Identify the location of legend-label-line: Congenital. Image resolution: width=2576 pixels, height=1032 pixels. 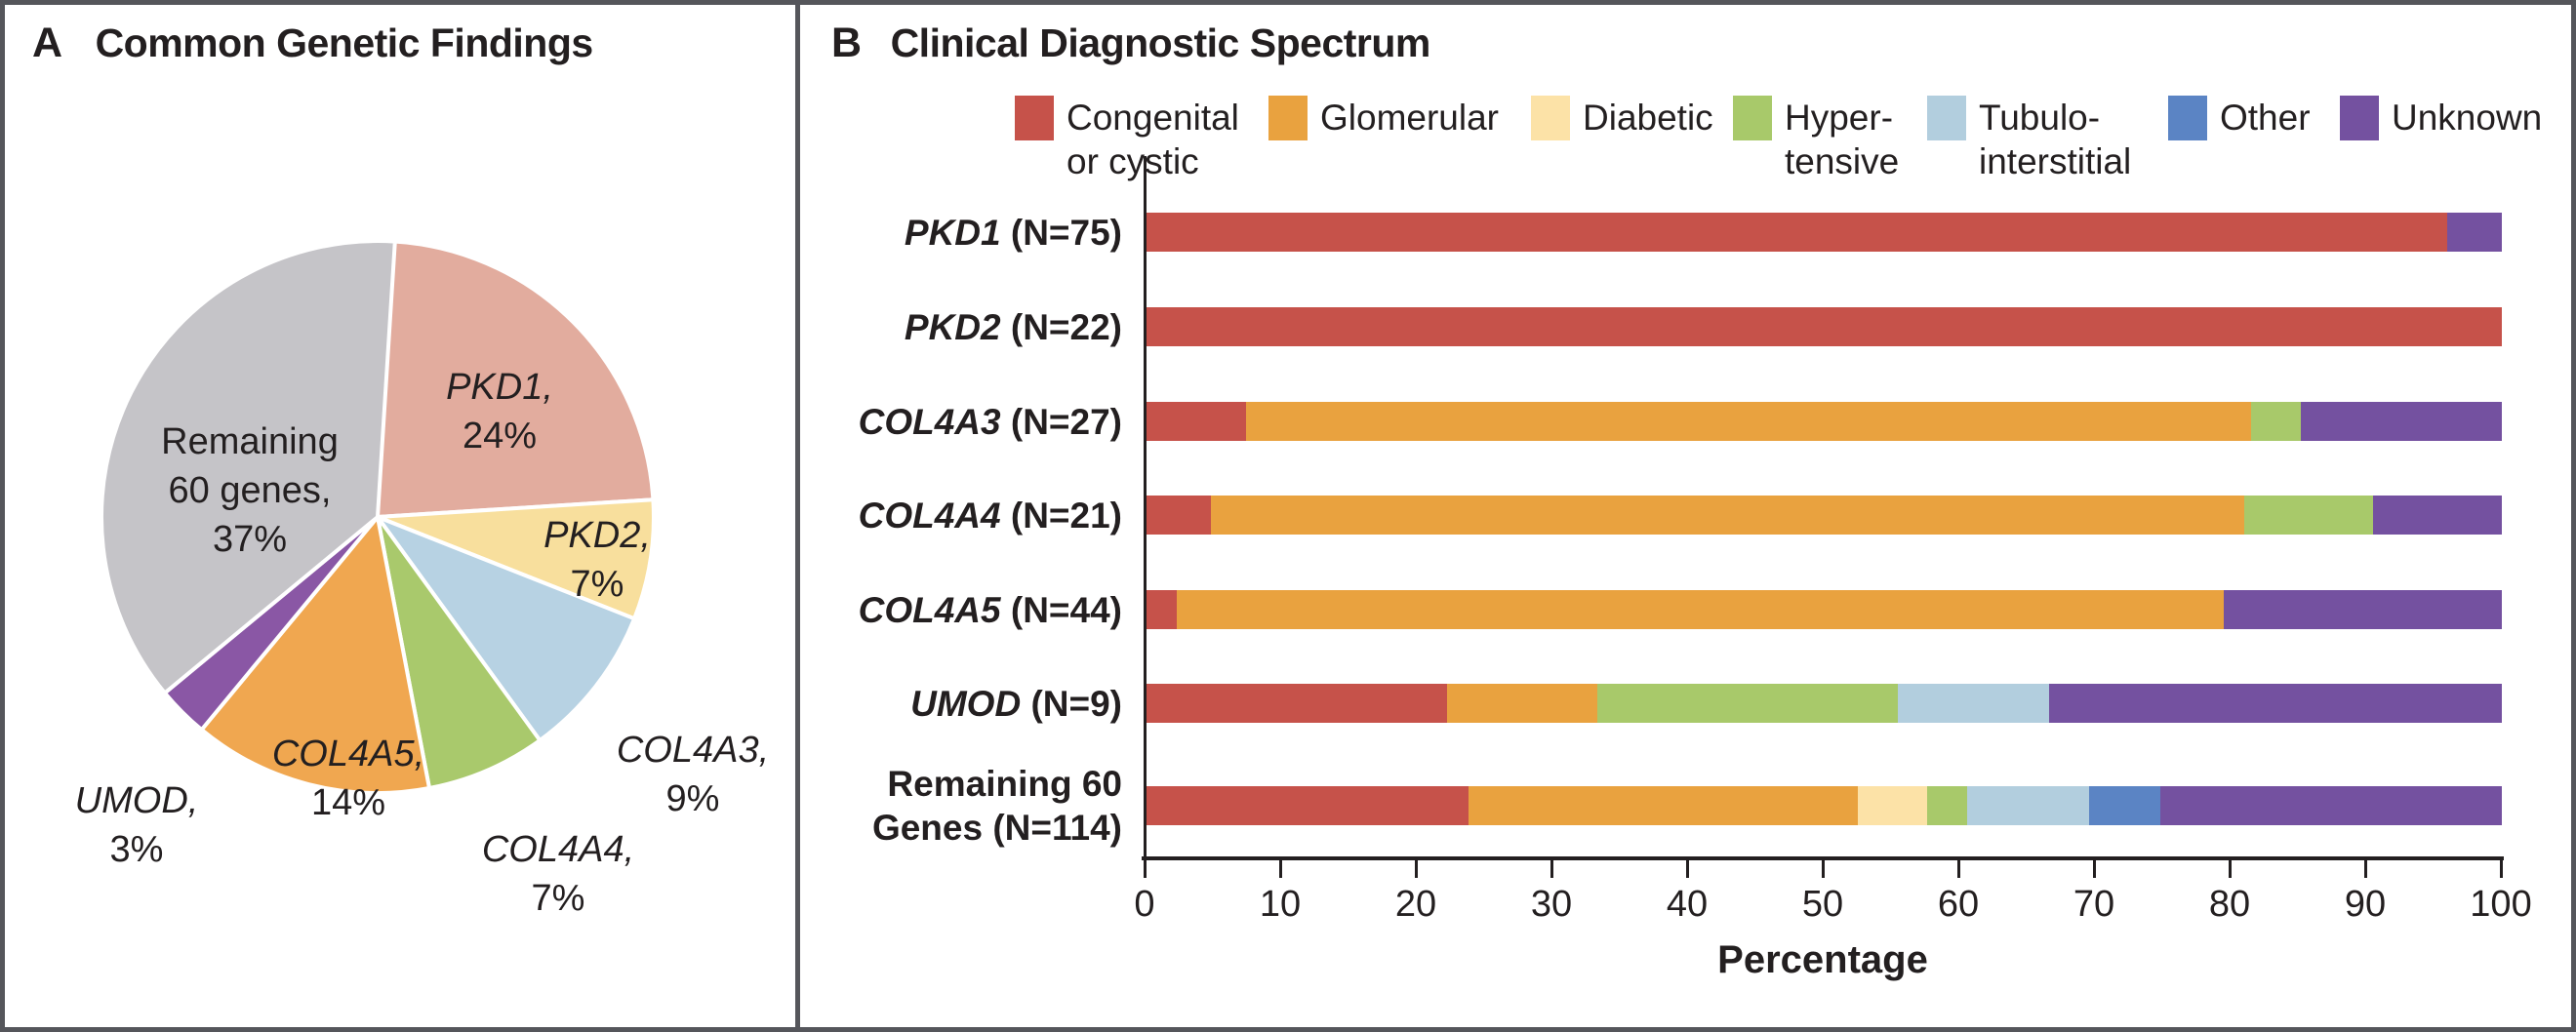
(1153, 118).